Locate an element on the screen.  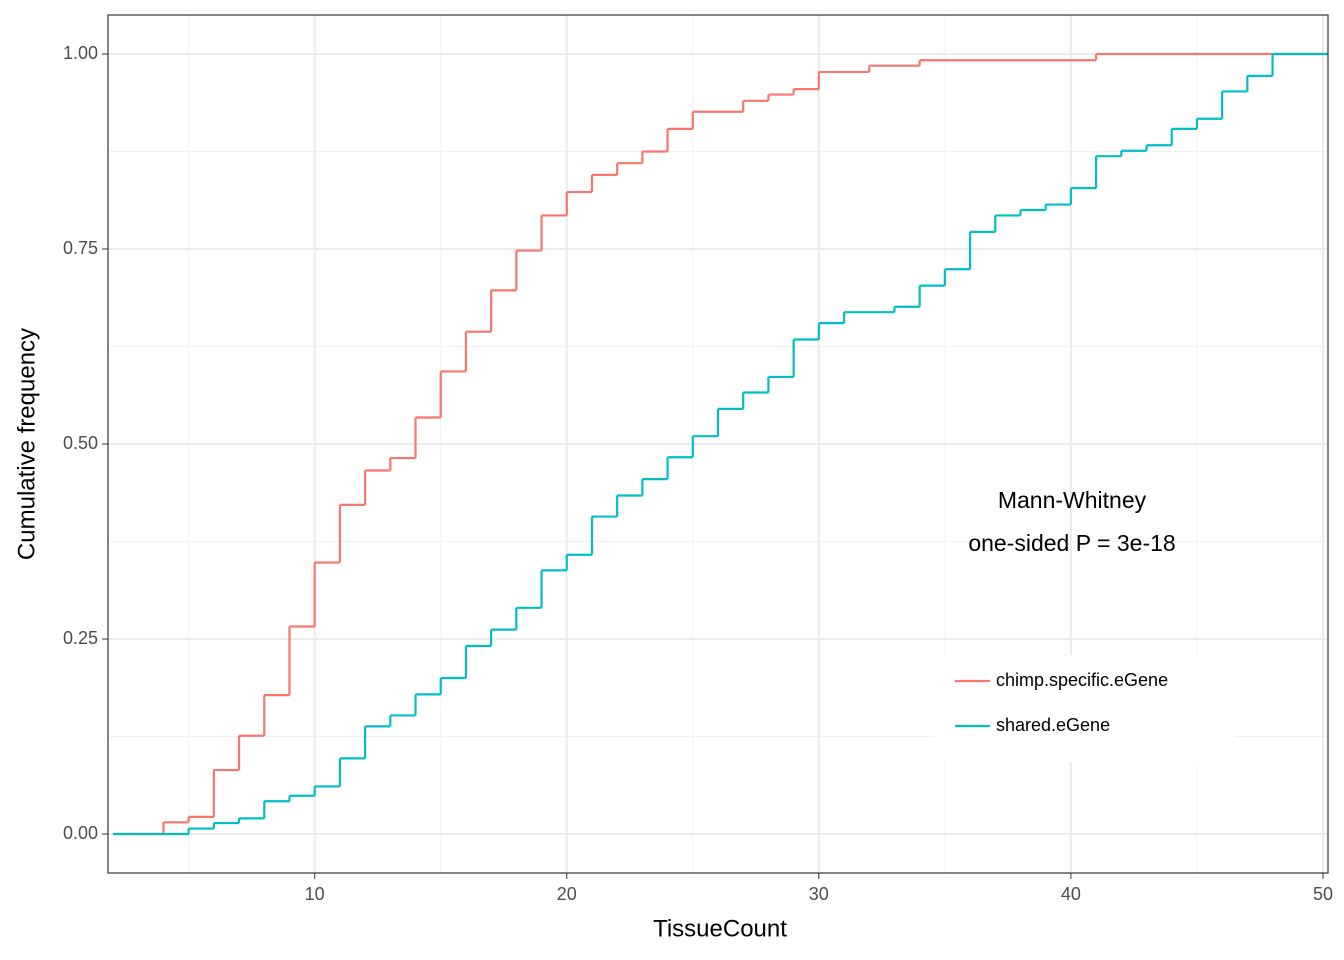
y-tick-label: 0.50 is located at coordinates (80, 443).